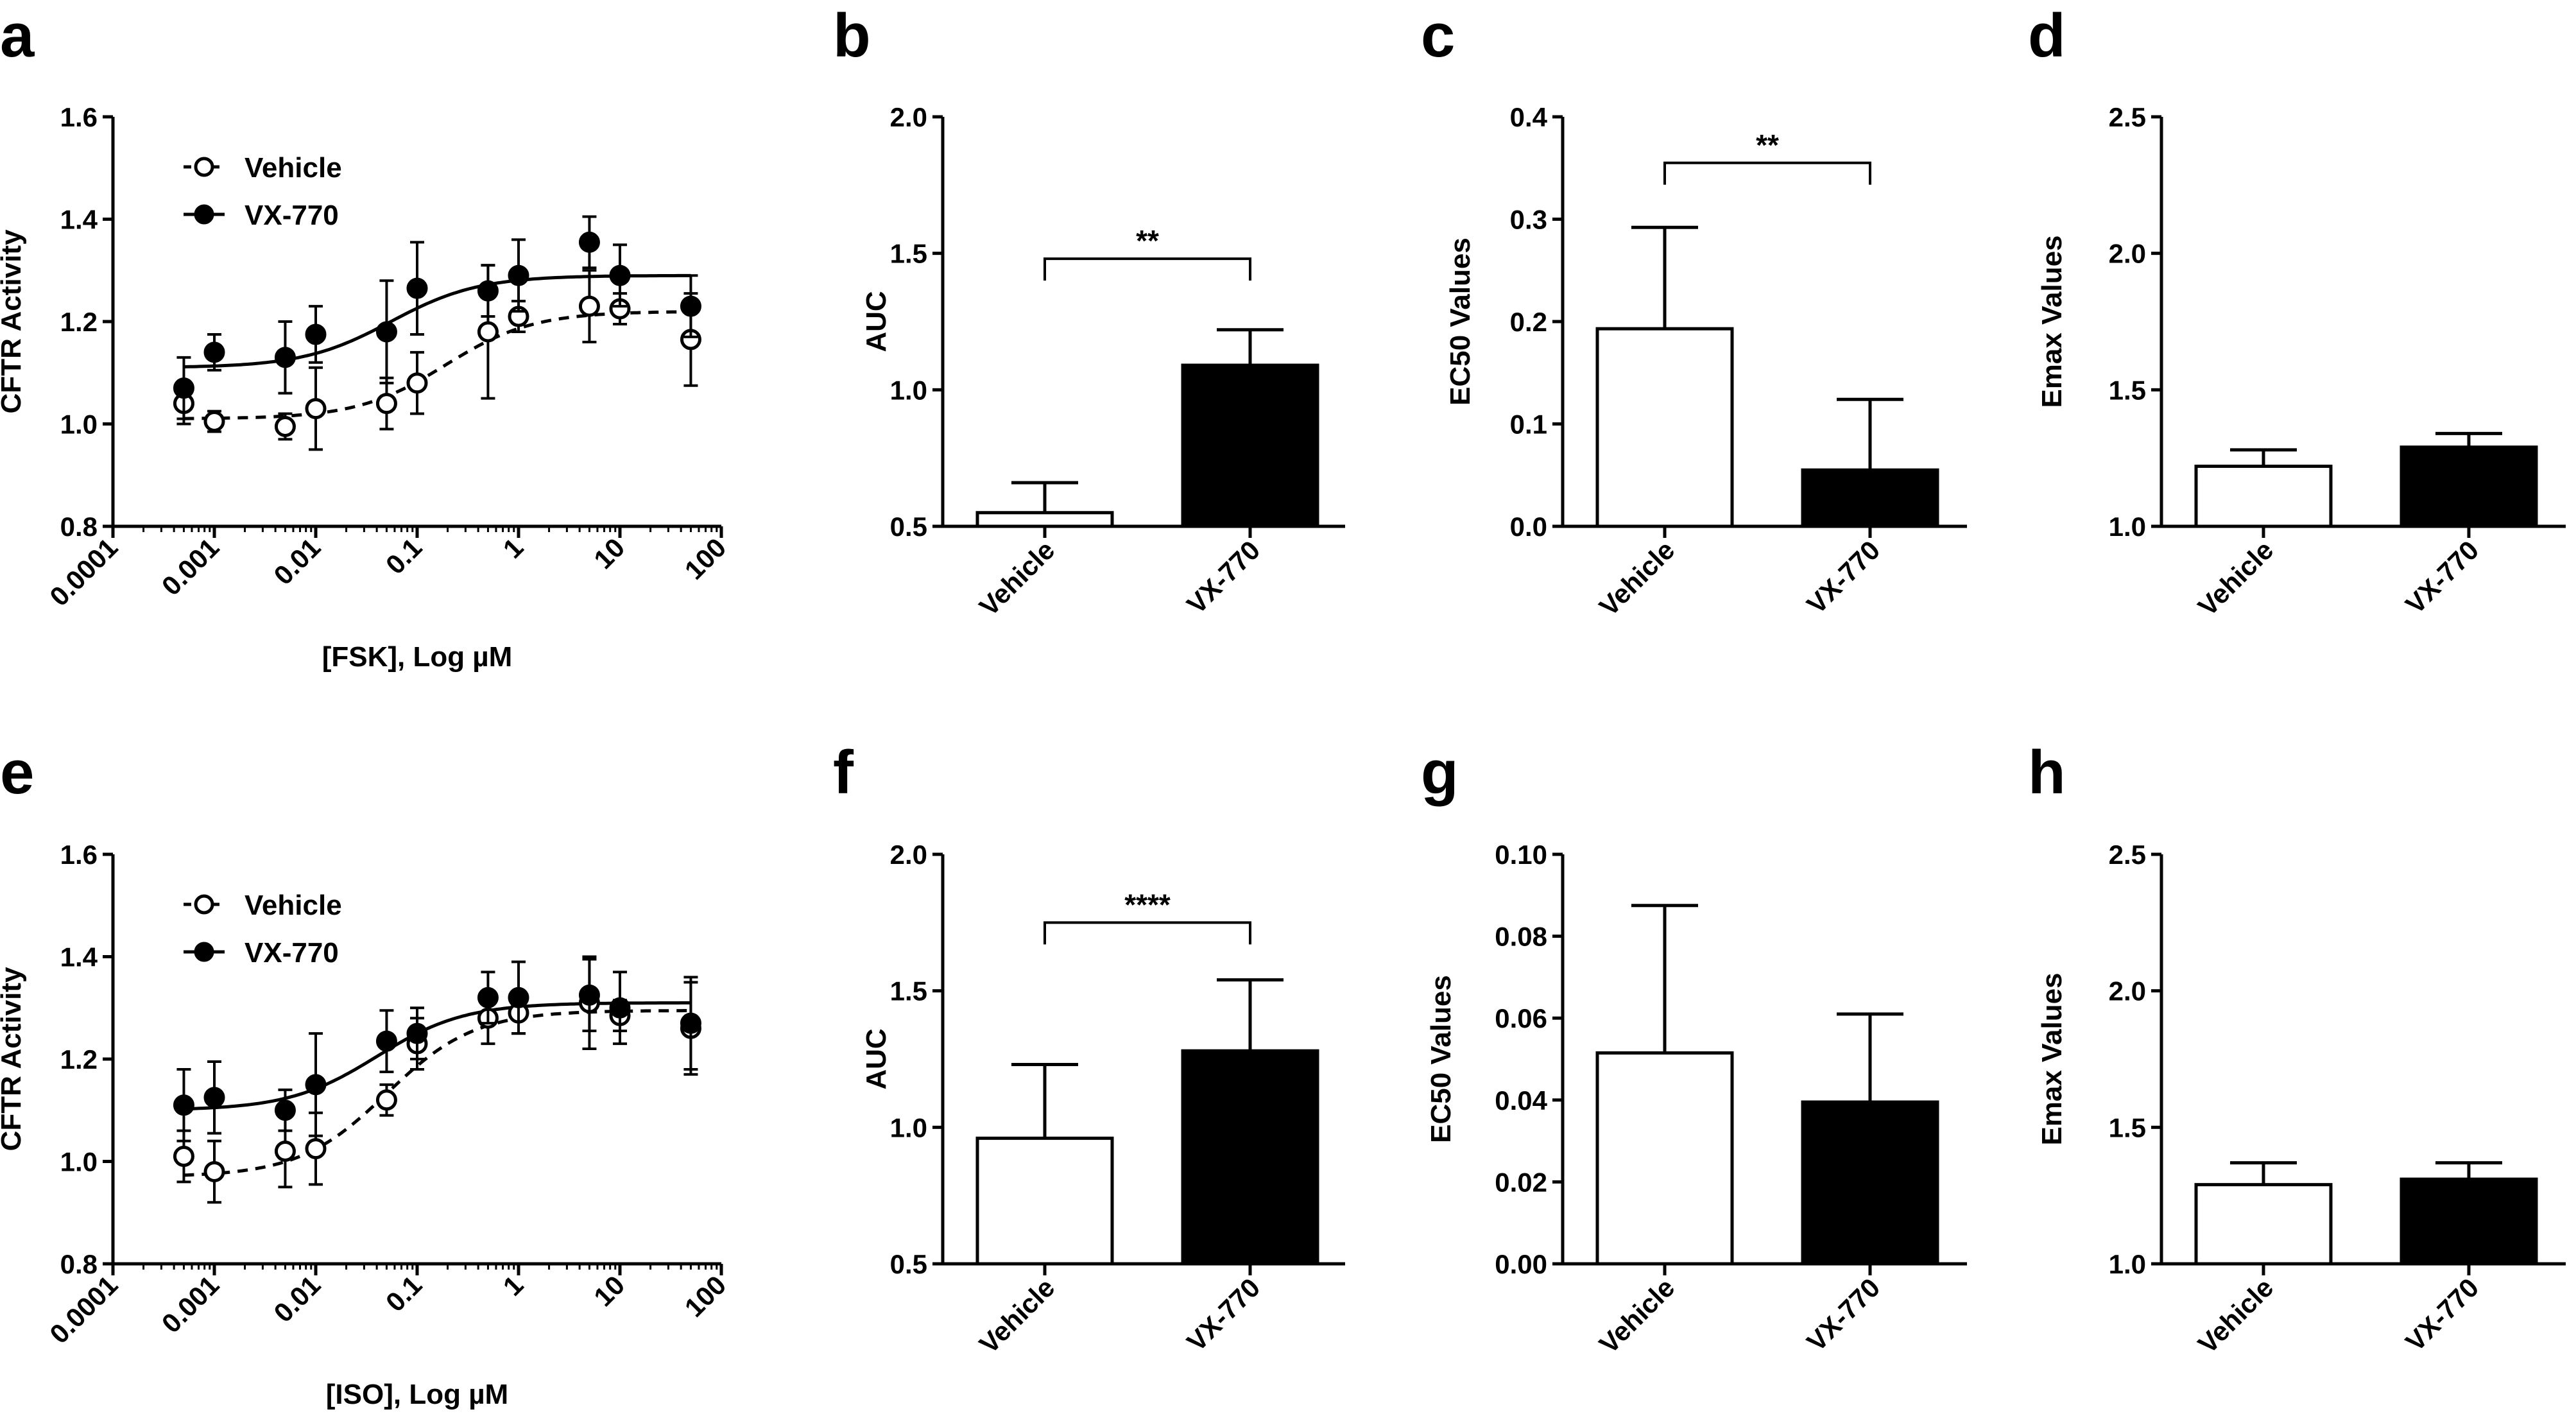 The image size is (2576, 1423). Describe the element at coordinates (1147, 904) in the screenshot. I see `significance-label: ****` at that location.